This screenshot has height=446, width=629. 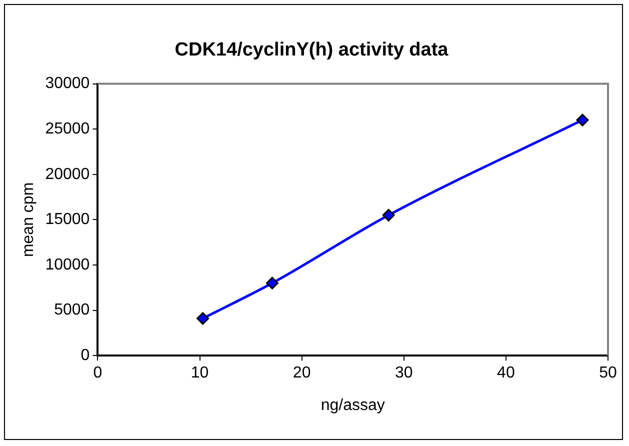 I want to click on y-tick-label: 10000, so click(x=67, y=265).